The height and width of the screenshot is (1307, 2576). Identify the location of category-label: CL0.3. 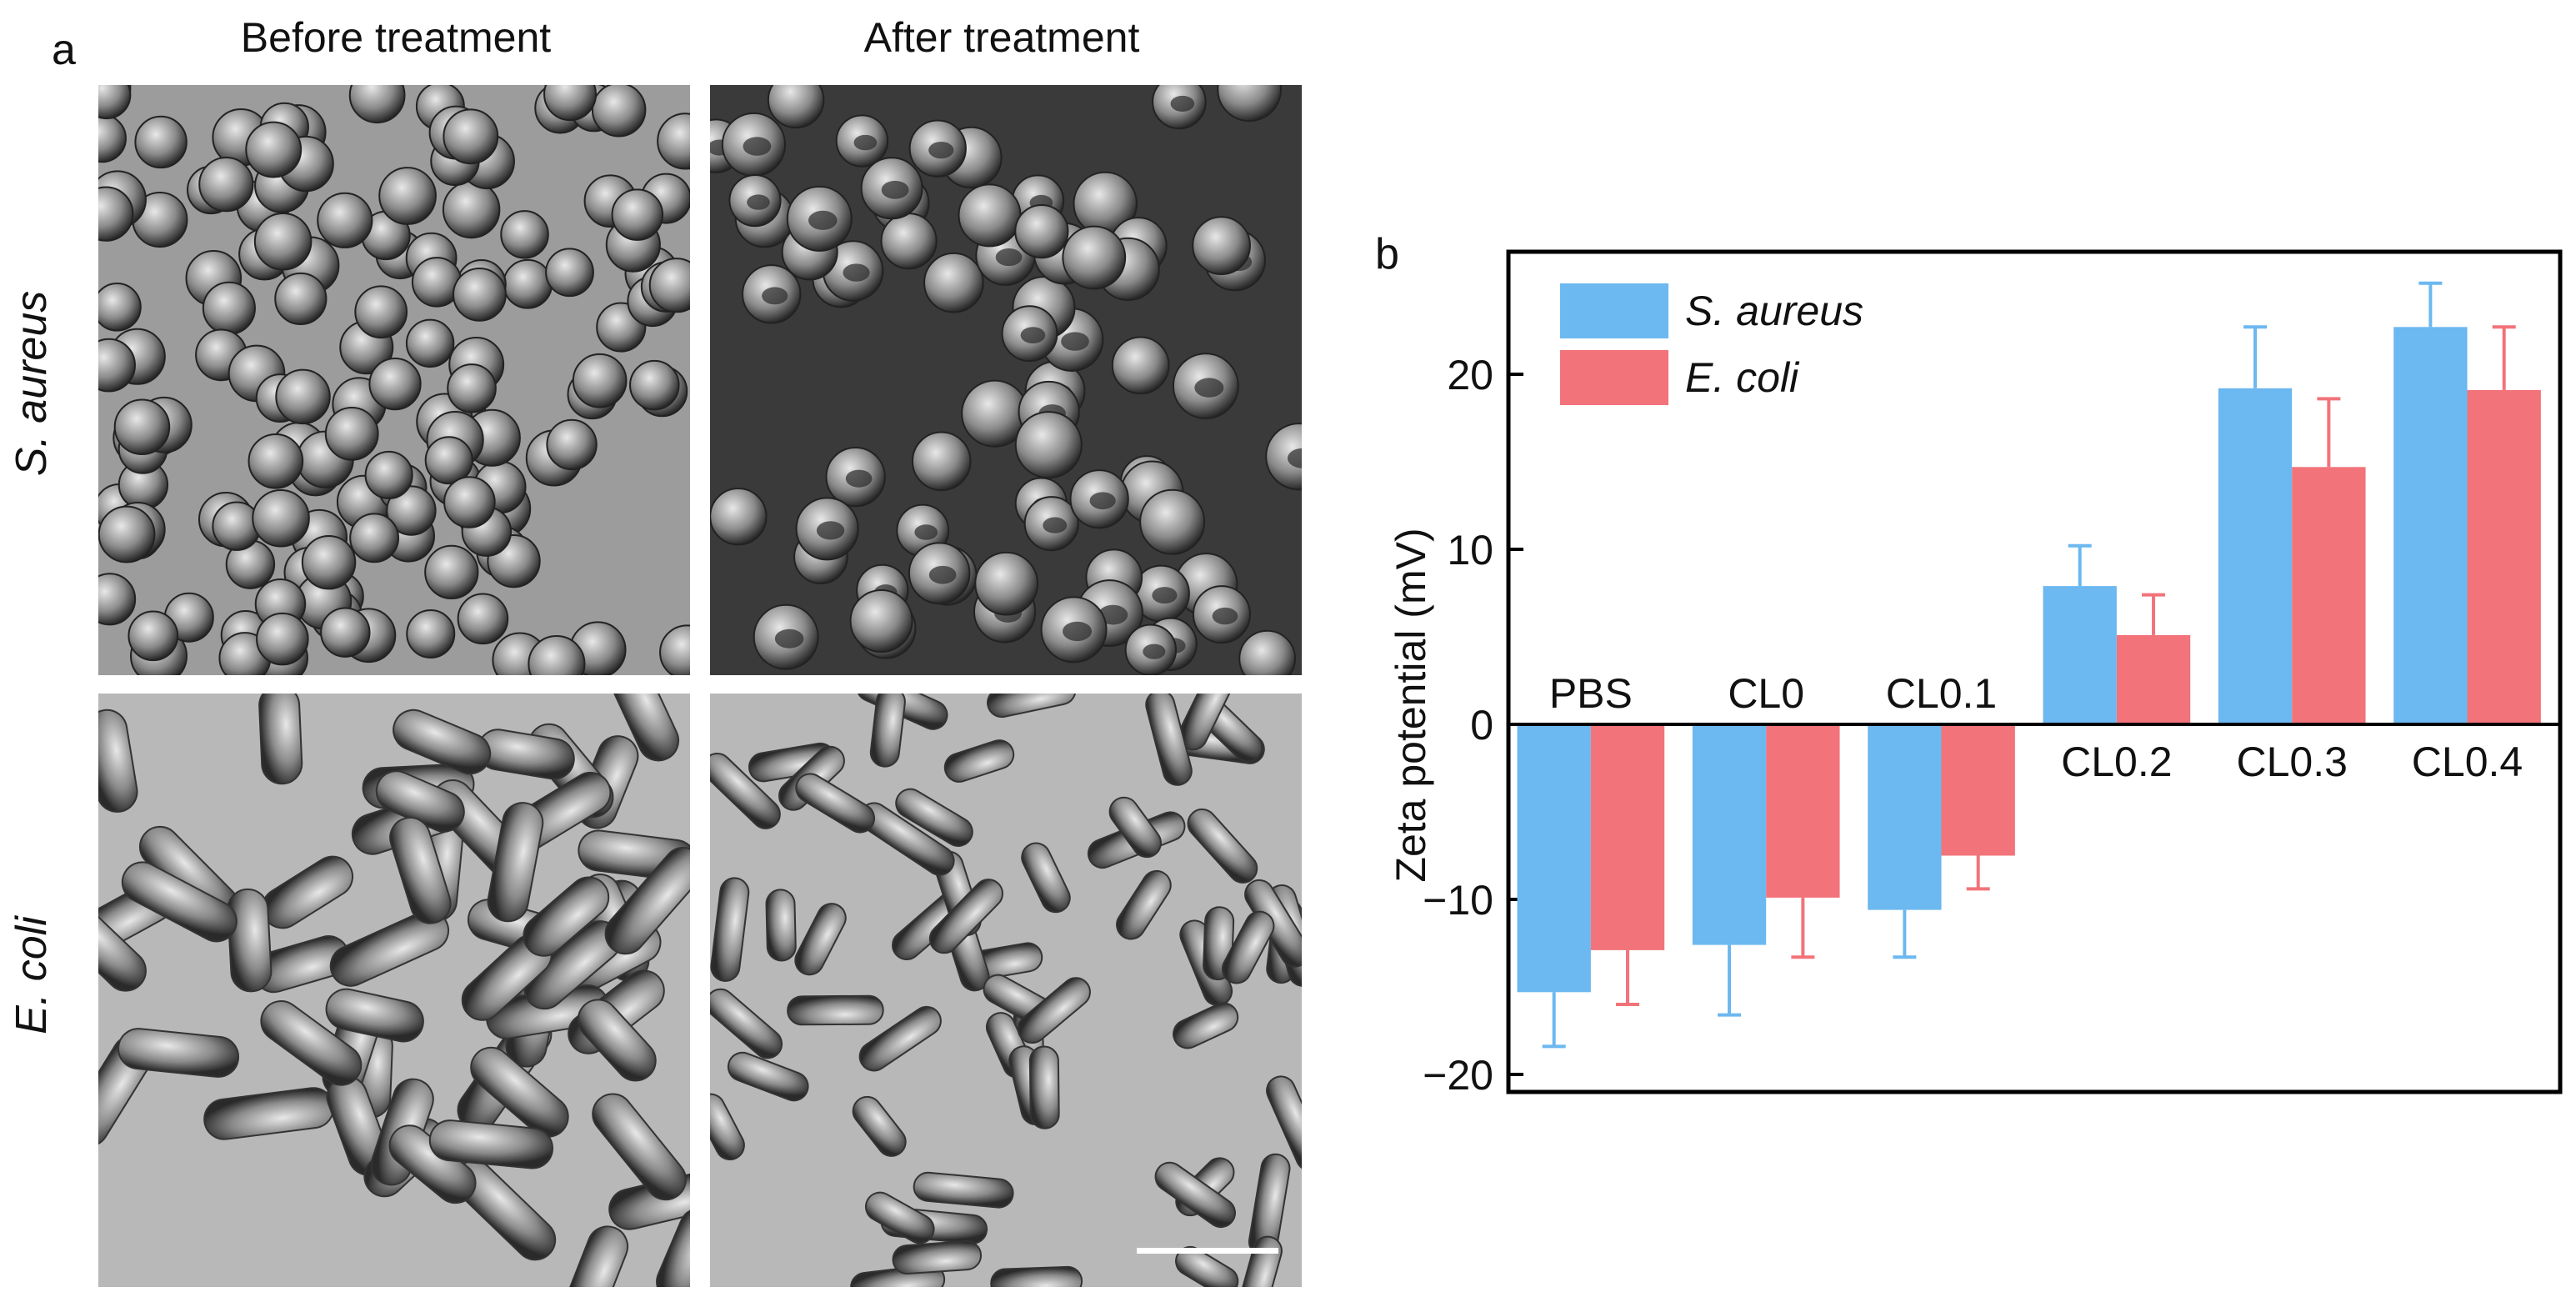
(2291, 762).